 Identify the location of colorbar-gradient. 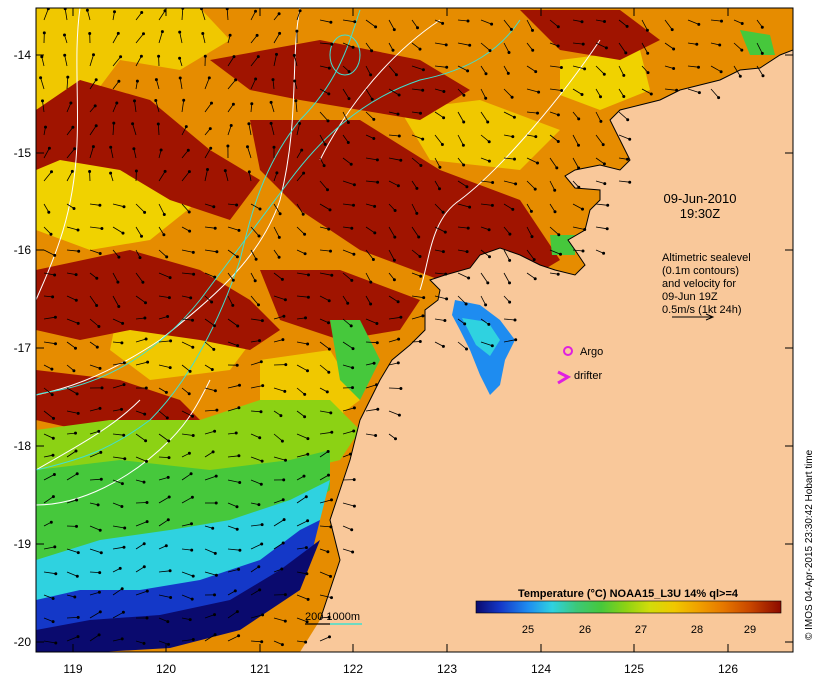
(628, 607).